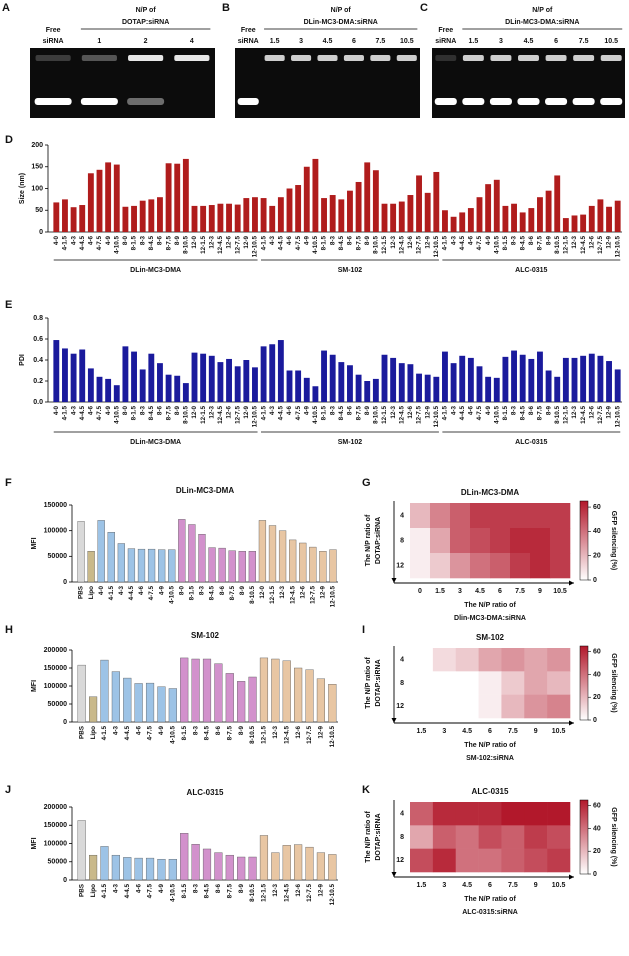  I want to click on group-label: SM-102, so click(350, 270).